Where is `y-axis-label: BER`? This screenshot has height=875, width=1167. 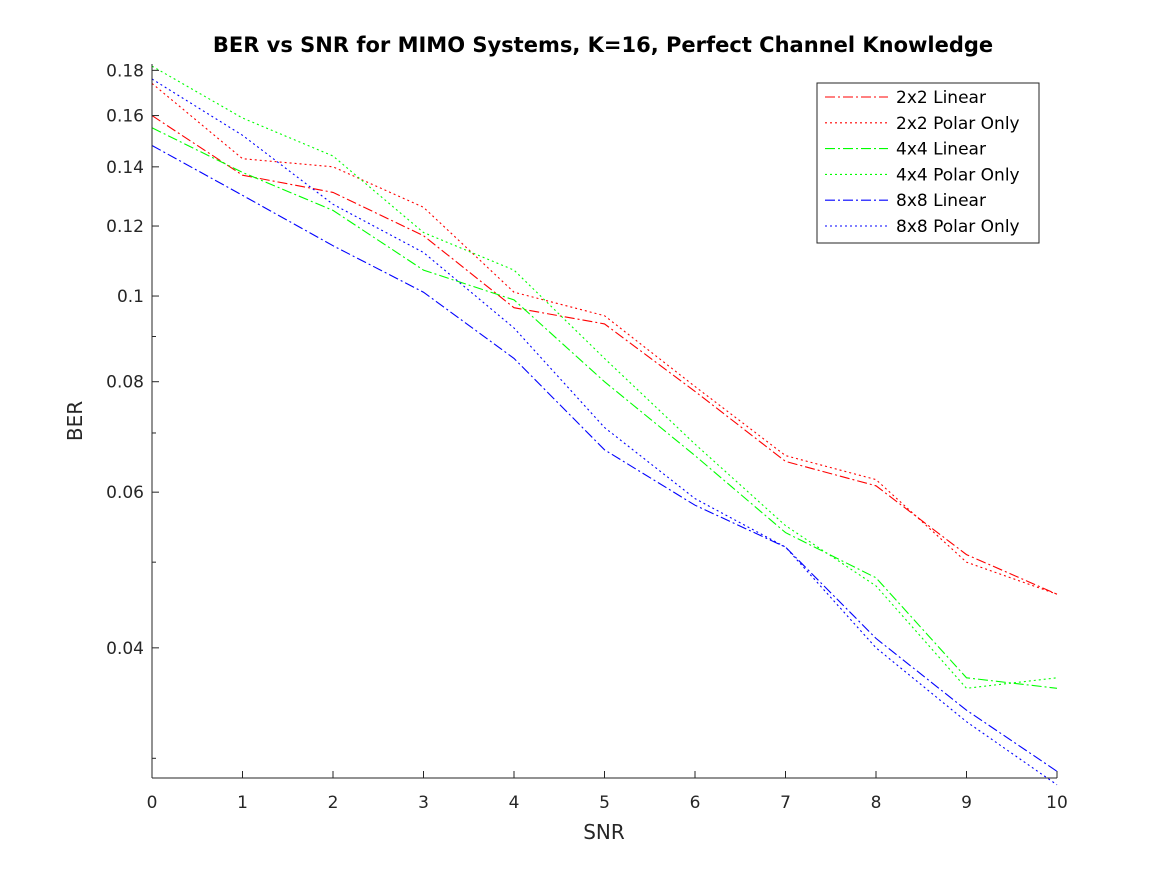 y-axis-label: BER is located at coordinates (75, 421).